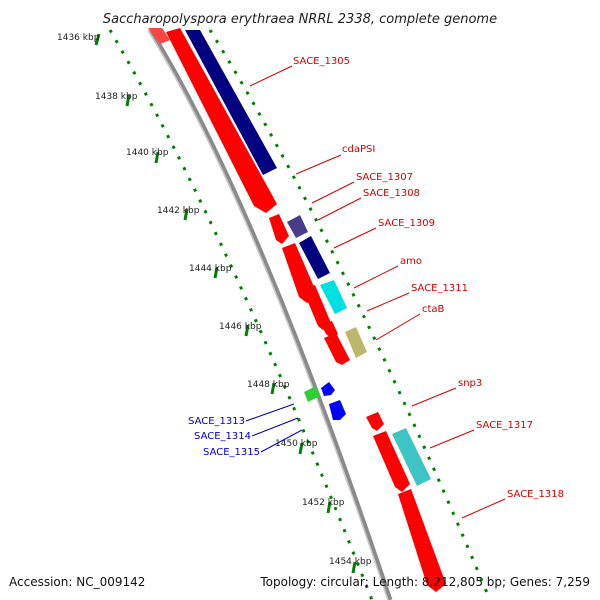  What do you see at coordinates (333, 297) in the screenshot?
I see `gene-sace-1311-cyan` at bounding box center [333, 297].